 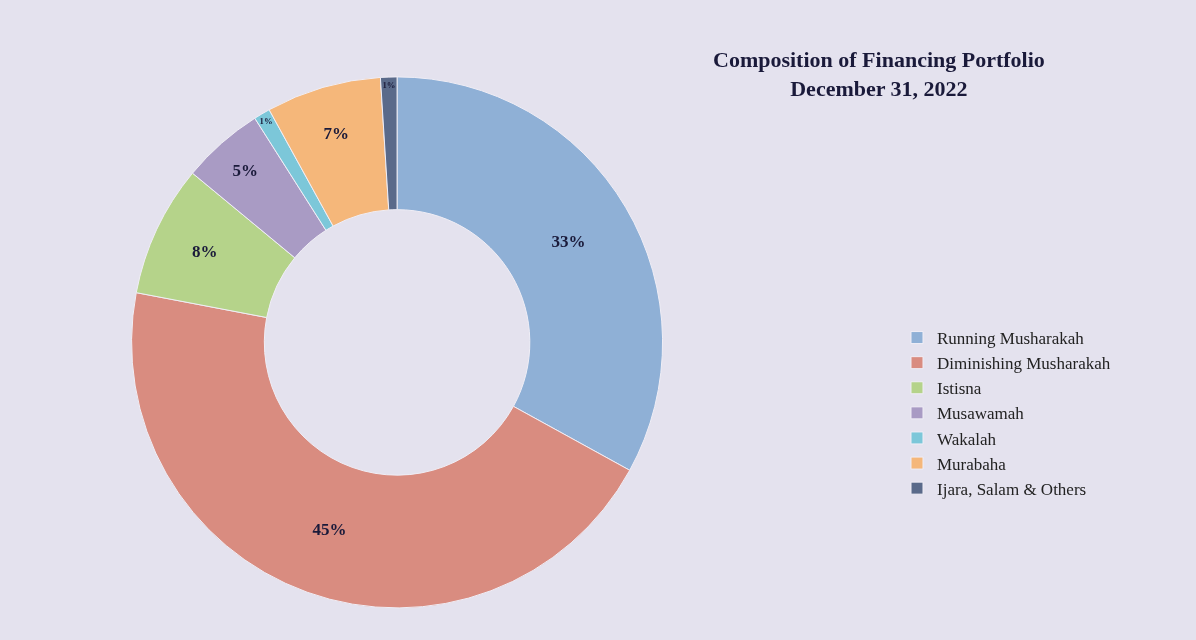 I want to click on chart-subtitle: December 31, 2022, so click(x=879, y=88).